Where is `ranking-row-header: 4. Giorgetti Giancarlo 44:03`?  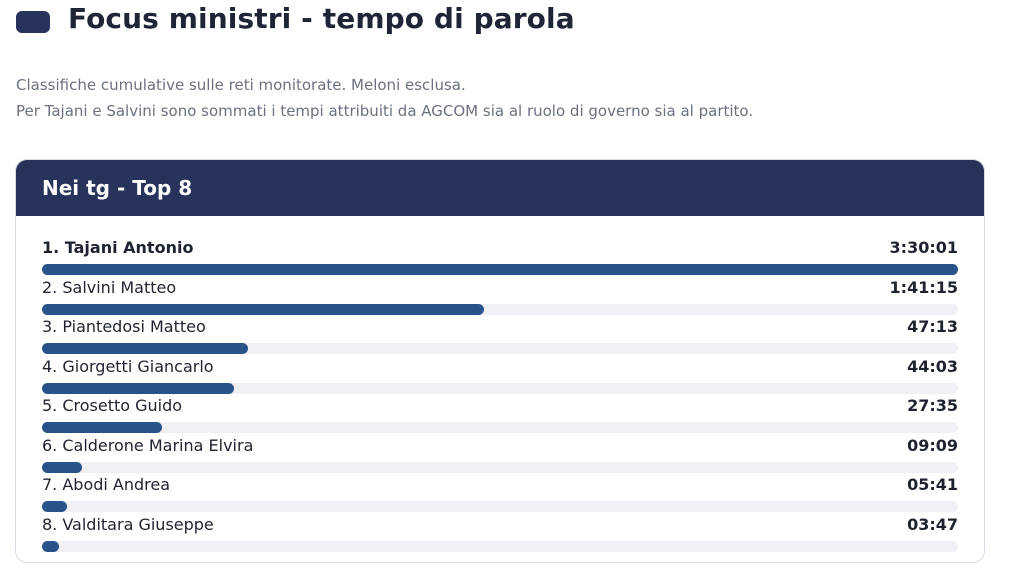
ranking-row-header: 4. Giorgetti Giancarlo 44:03 is located at coordinates (500, 367).